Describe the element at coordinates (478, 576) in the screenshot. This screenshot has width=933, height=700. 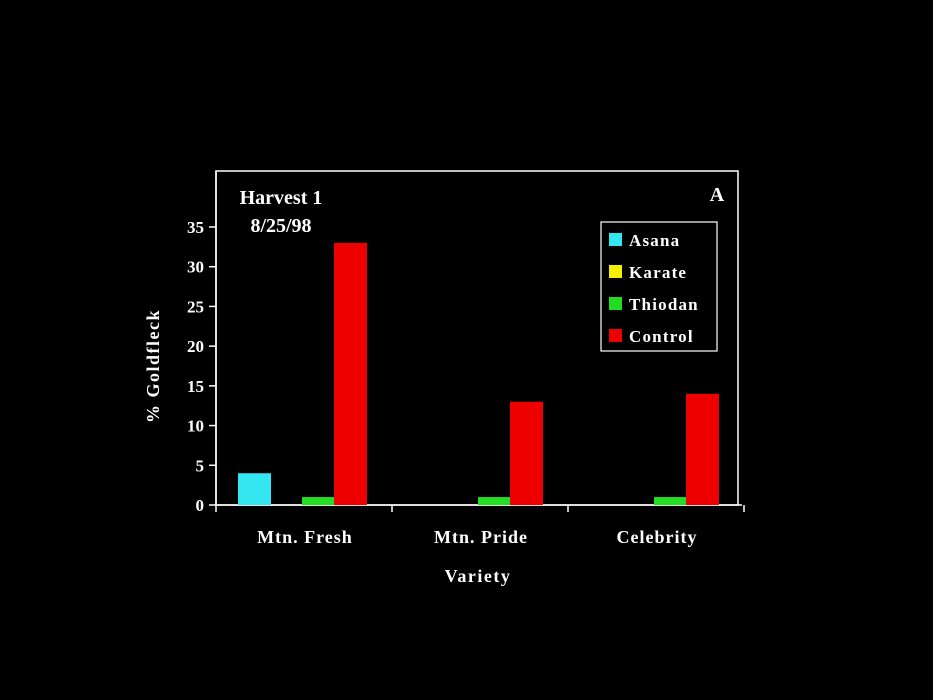
I see `x-axis-title: Variety` at that location.